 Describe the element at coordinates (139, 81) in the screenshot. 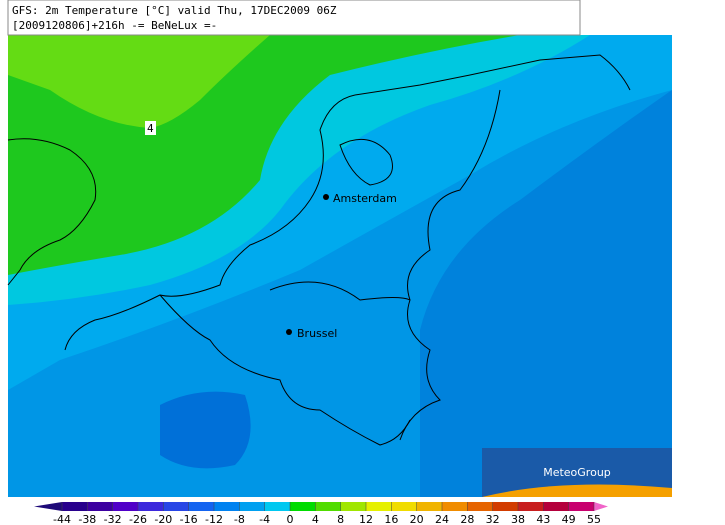

I see `field-light-green` at that location.